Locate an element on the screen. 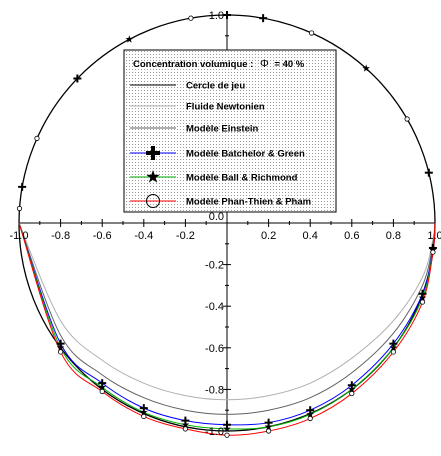 The image size is (441, 456). legend-title-label: Concentration volumique : is located at coordinates (193, 64).